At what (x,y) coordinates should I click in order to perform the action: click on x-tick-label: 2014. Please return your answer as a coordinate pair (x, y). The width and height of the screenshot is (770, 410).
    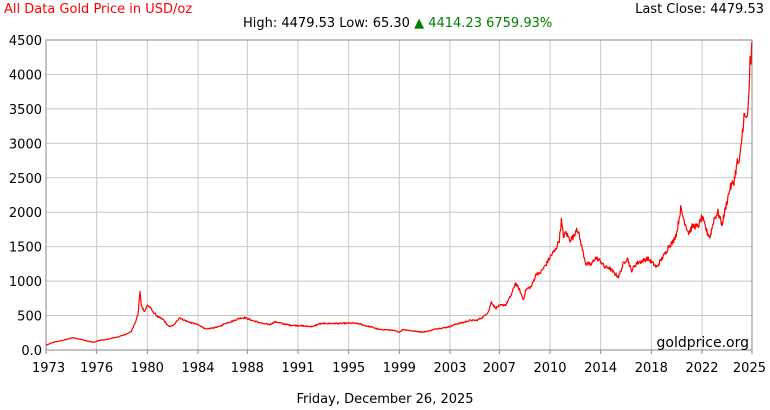
    Looking at the image, I should click on (600, 368).